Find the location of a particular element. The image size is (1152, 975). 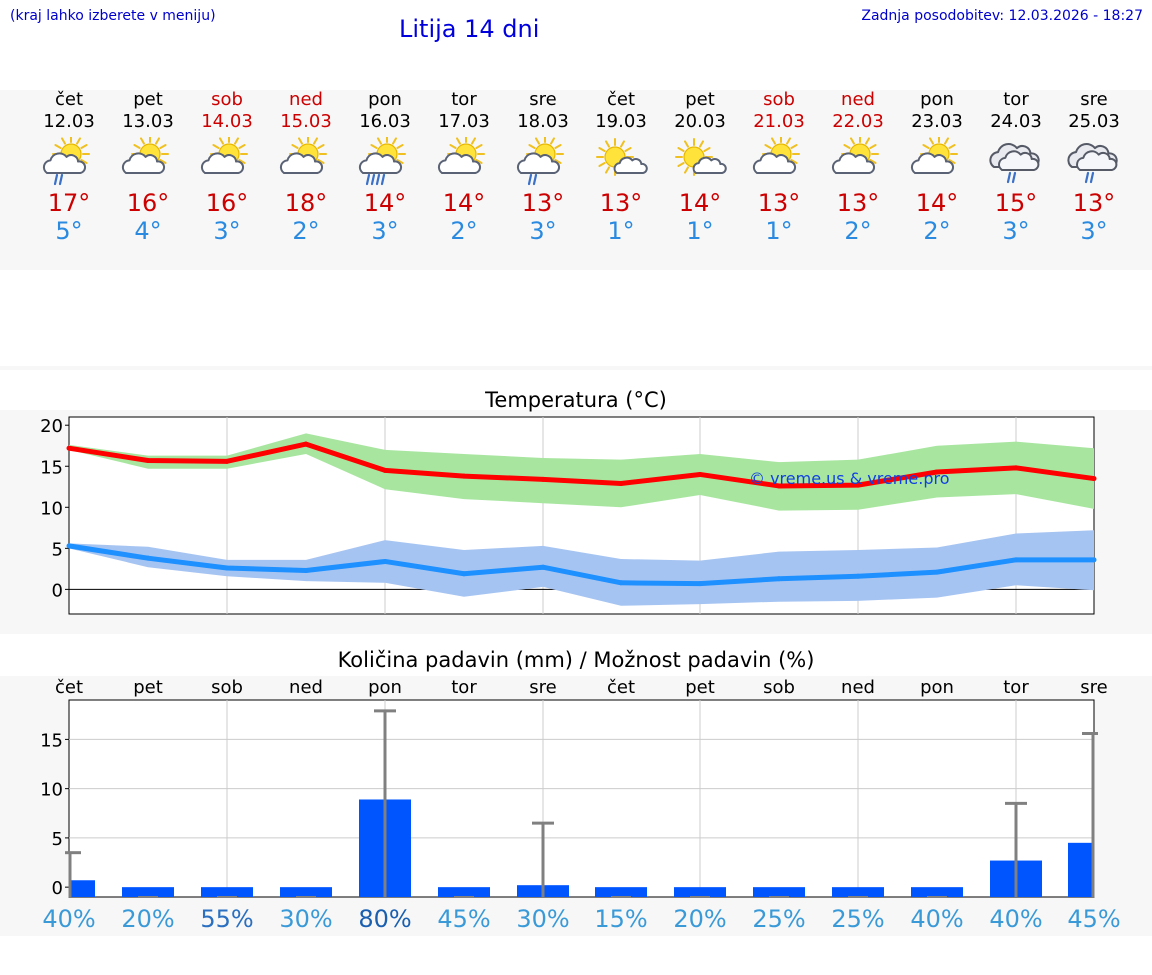

day-date: 14.03 is located at coordinates (227, 121).